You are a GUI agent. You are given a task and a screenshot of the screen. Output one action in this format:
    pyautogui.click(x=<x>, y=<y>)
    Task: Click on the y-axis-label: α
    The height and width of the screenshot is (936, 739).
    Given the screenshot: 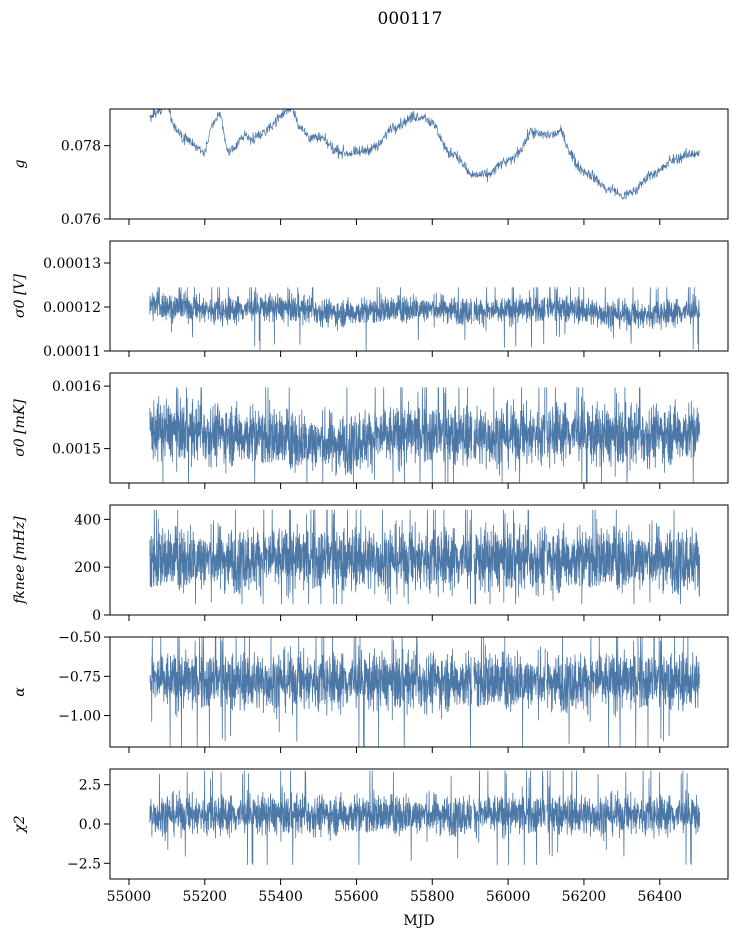 What is the action you would take?
    pyautogui.click(x=20, y=692)
    